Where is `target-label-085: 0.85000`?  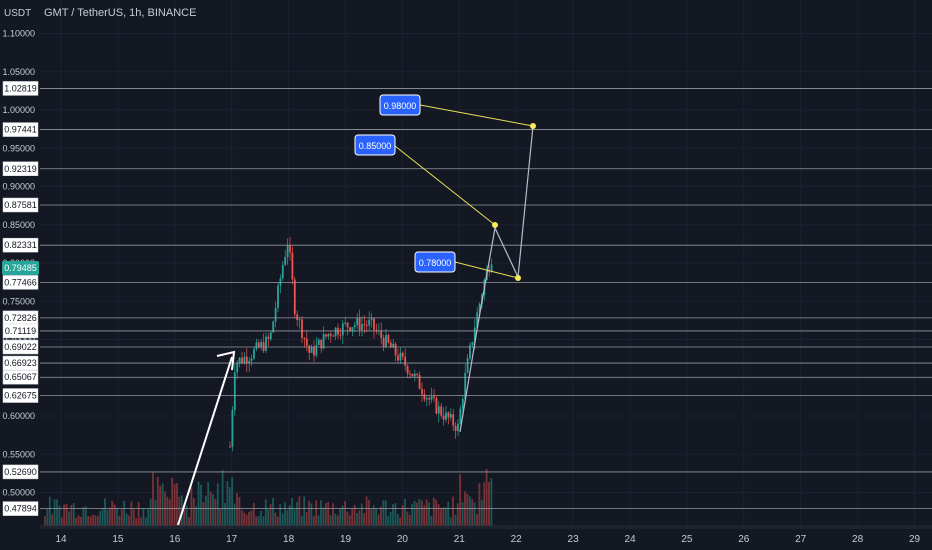
target-label-085: 0.85000 is located at coordinates (375, 145).